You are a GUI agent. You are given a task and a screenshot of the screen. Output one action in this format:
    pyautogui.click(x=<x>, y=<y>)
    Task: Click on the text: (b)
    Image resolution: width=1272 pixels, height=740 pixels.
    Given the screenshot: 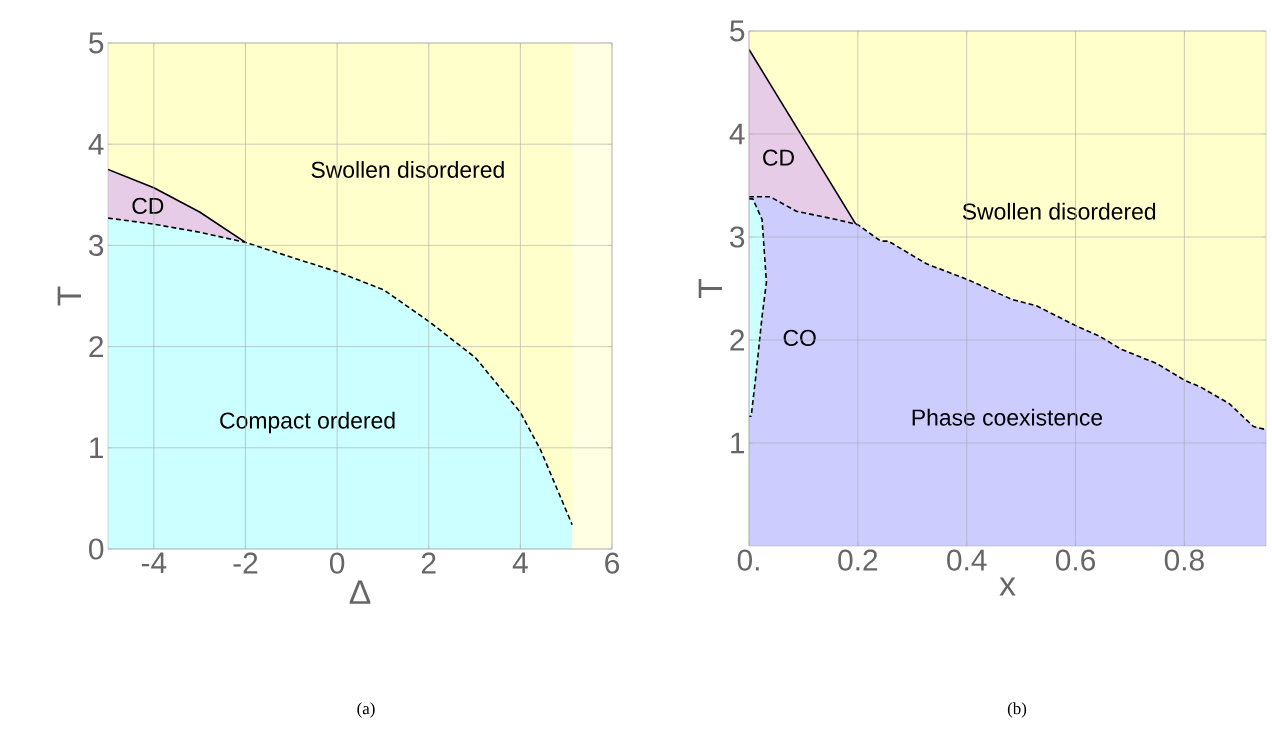 What is the action you would take?
    pyautogui.click(x=1017, y=710)
    